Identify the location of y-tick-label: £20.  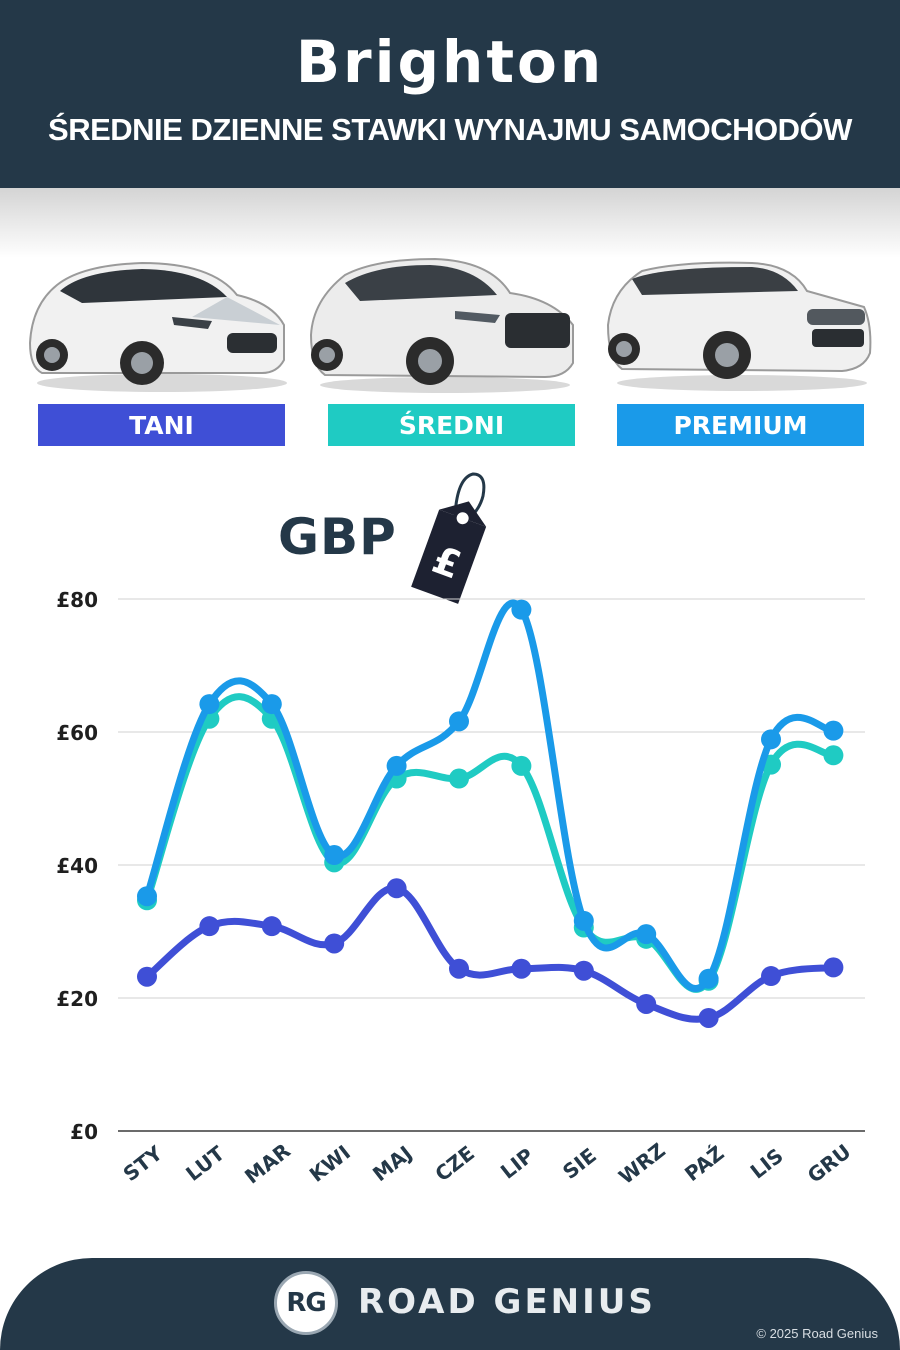
(77, 999).